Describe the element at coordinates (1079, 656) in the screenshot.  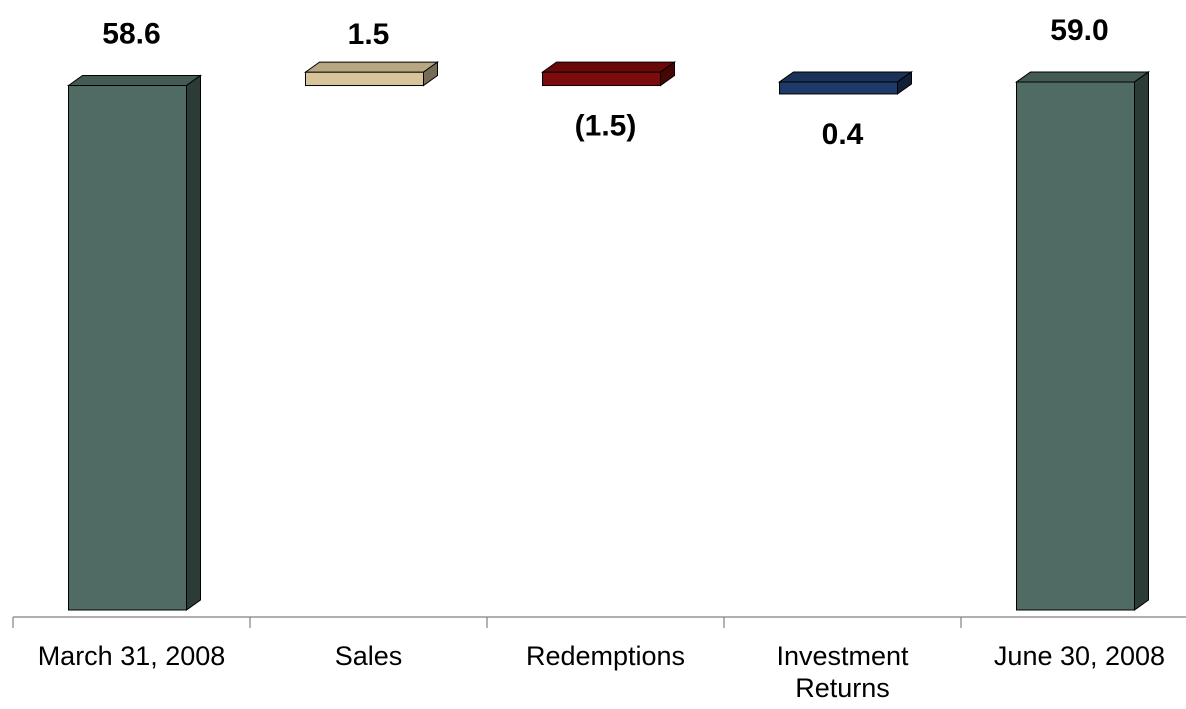
I see `category-label-4: June 30, 2008` at that location.